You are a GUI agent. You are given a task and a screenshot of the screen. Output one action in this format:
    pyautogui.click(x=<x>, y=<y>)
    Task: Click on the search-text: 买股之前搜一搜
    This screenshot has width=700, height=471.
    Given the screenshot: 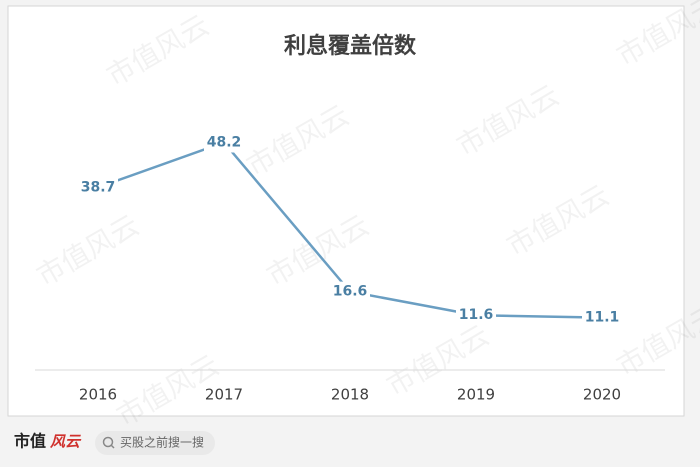 What is the action you would take?
    pyautogui.click(x=162, y=442)
    